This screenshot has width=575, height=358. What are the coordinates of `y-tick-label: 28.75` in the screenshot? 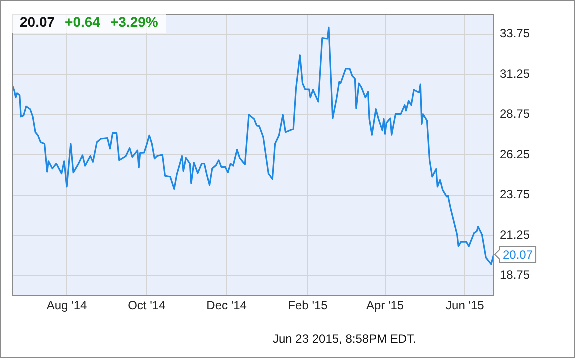 It's located at (515, 114).